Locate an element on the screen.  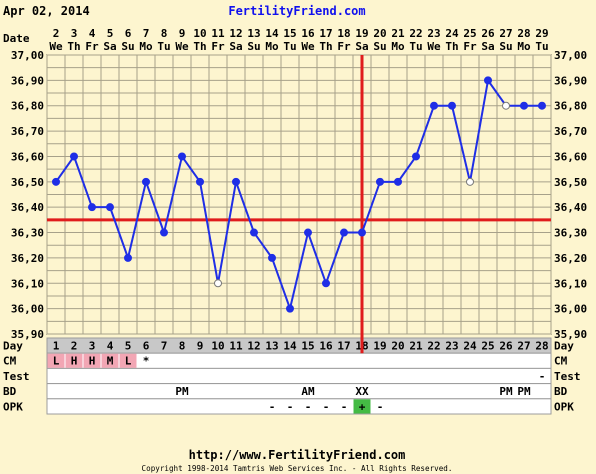
x-tick-date: 14 is located at coordinates (272, 33).